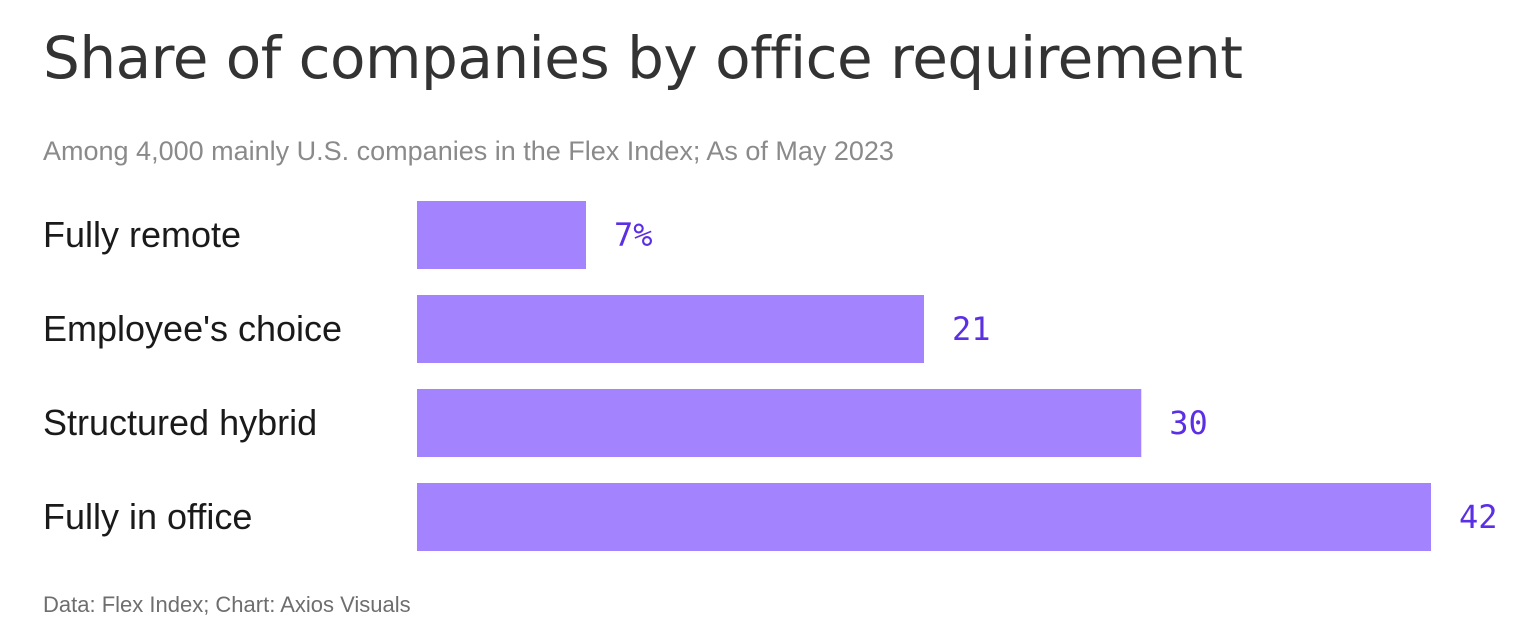  Describe the element at coordinates (227, 604) in the screenshot. I see `chart-source: Data: Flex Index; Chart: Axios Visuals` at that location.